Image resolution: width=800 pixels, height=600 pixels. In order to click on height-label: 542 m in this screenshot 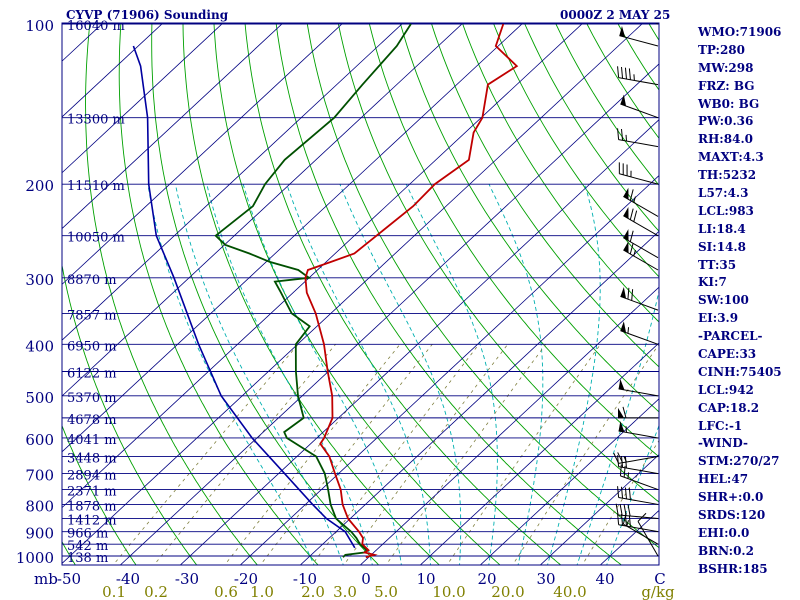, I will do `click(87, 546)`.